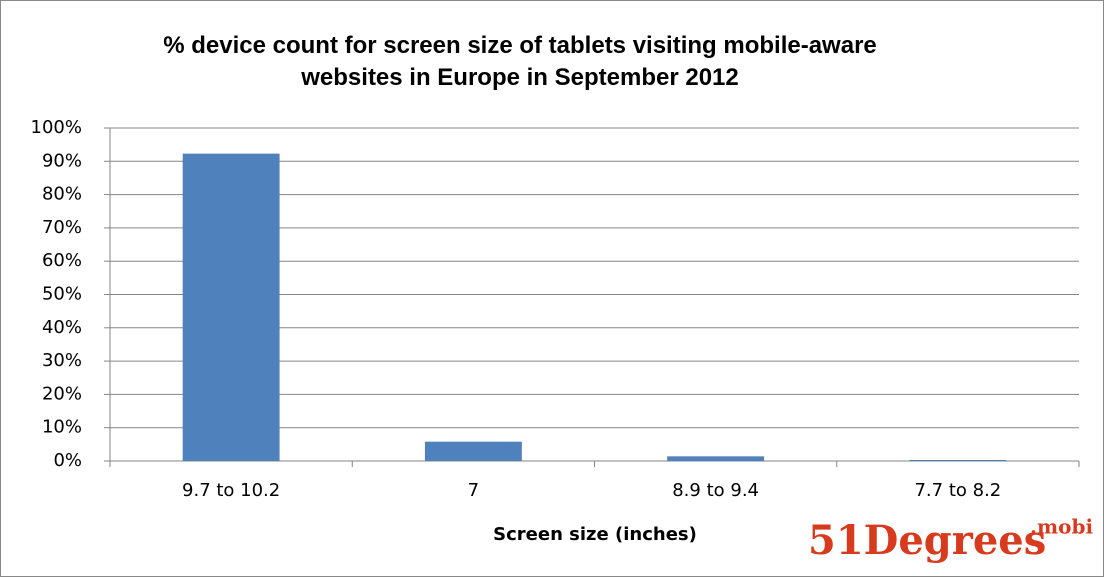  What do you see at coordinates (595, 534) in the screenshot?
I see `x-axis-title: Screen size (inches)` at bounding box center [595, 534].